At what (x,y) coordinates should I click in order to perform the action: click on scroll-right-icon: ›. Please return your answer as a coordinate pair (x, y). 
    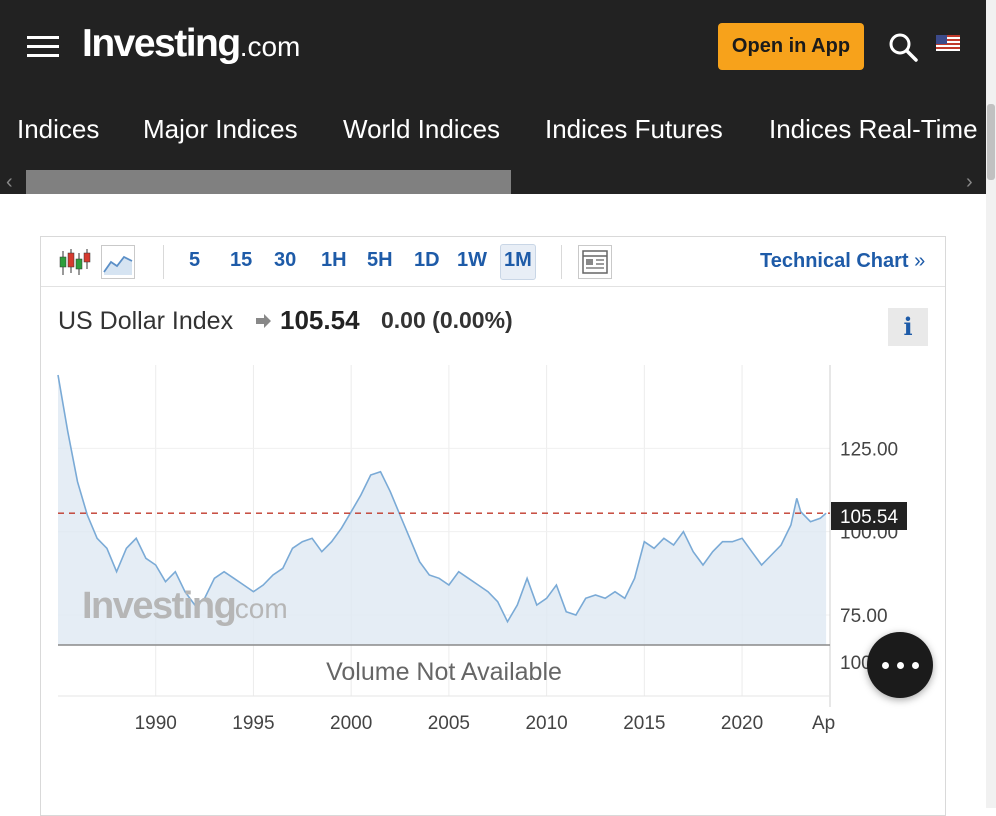
    Looking at the image, I should click on (969, 182).